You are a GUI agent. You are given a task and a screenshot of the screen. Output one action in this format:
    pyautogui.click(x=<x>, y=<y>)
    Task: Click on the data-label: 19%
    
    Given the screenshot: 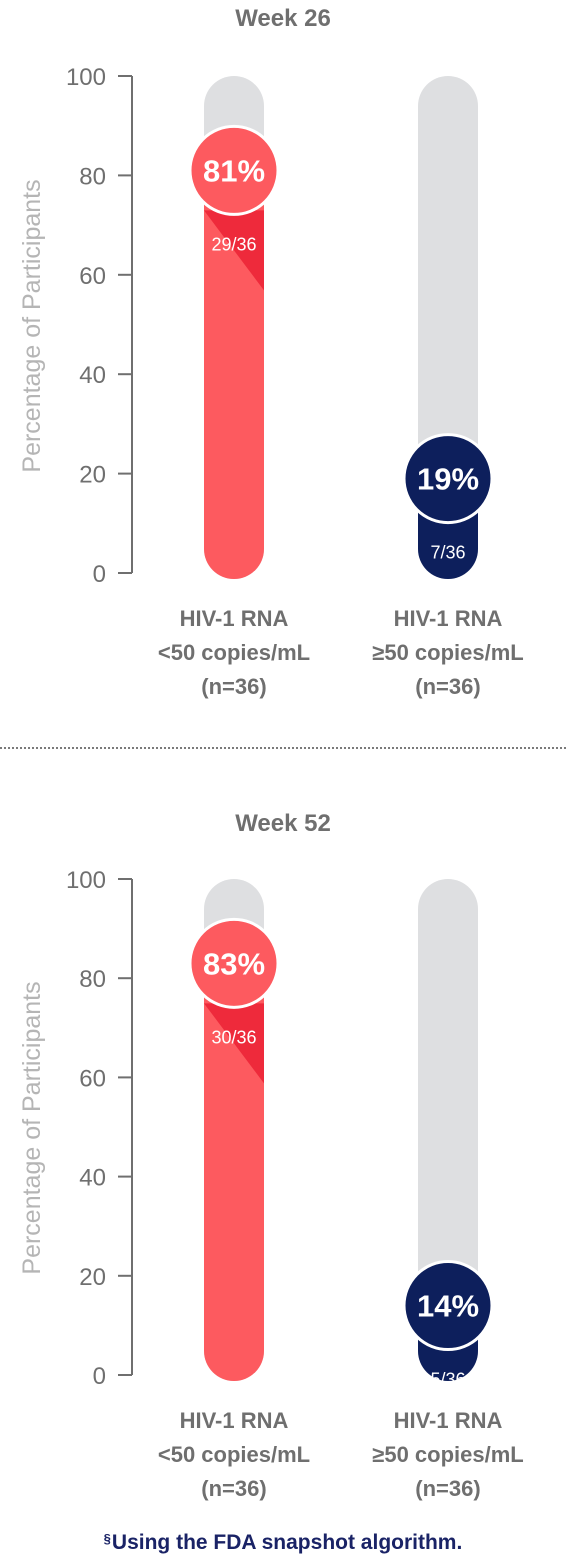 What is the action you would take?
    pyautogui.click(x=448, y=479)
    